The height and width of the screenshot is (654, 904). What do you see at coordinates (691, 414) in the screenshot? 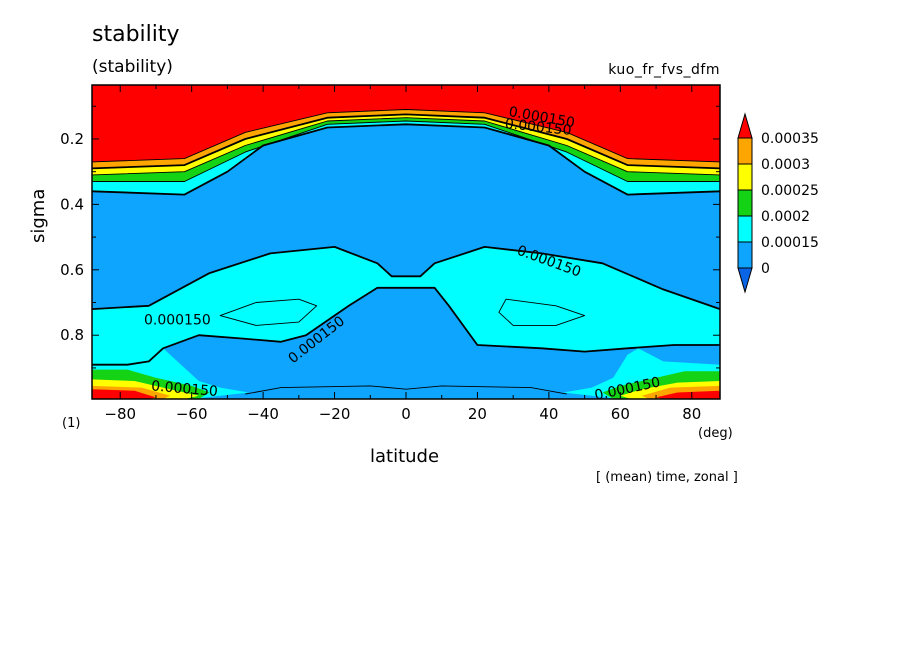
I see `x-tick-label: 80` at bounding box center [691, 414].